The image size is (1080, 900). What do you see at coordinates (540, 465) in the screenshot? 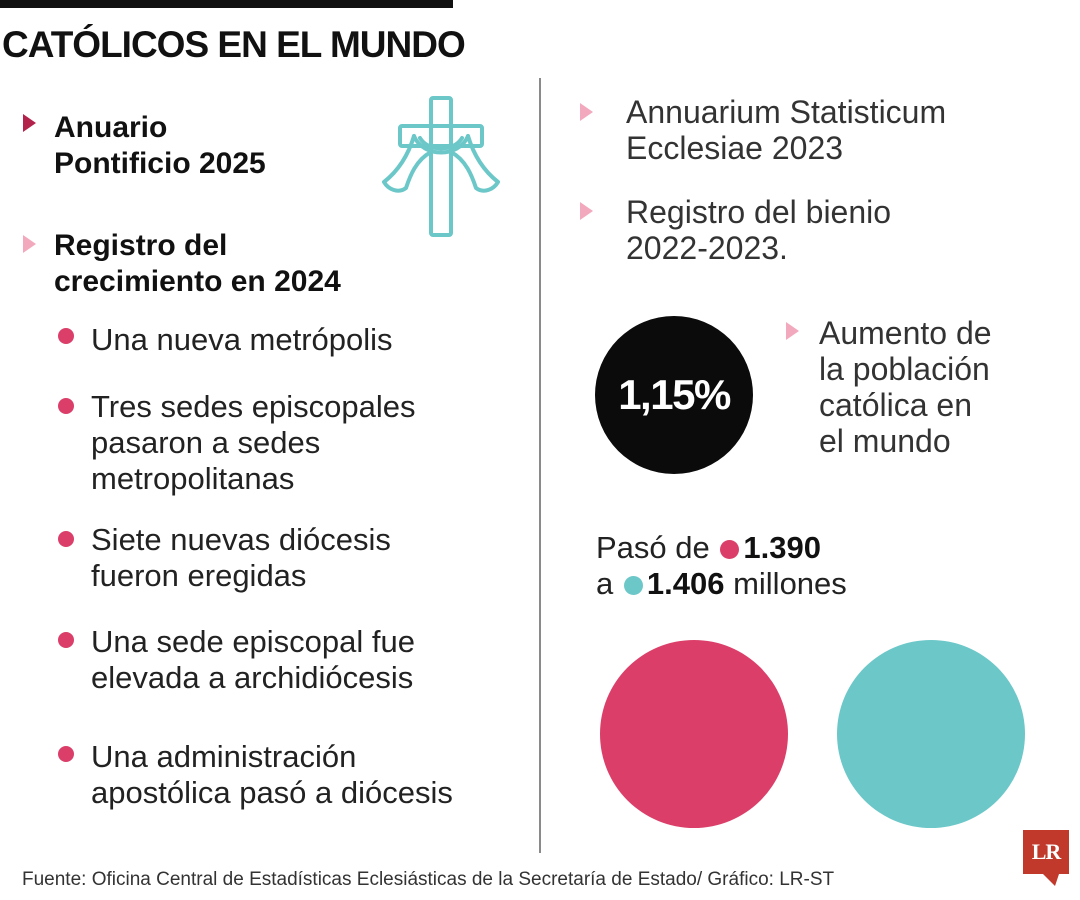
I see `column-divider` at bounding box center [540, 465].